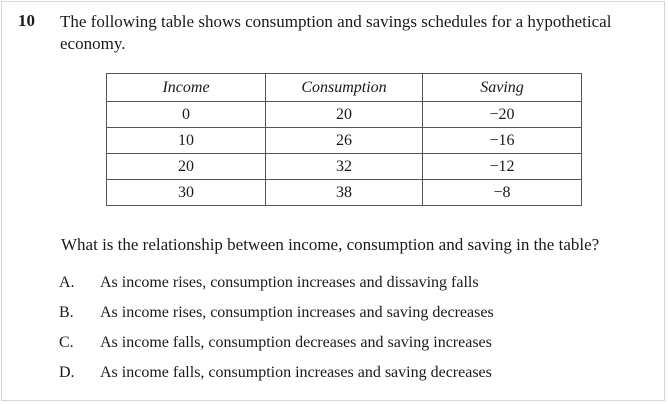 The height and width of the screenshot is (404, 668). I want to click on cell-saving: −16, so click(502, 140).